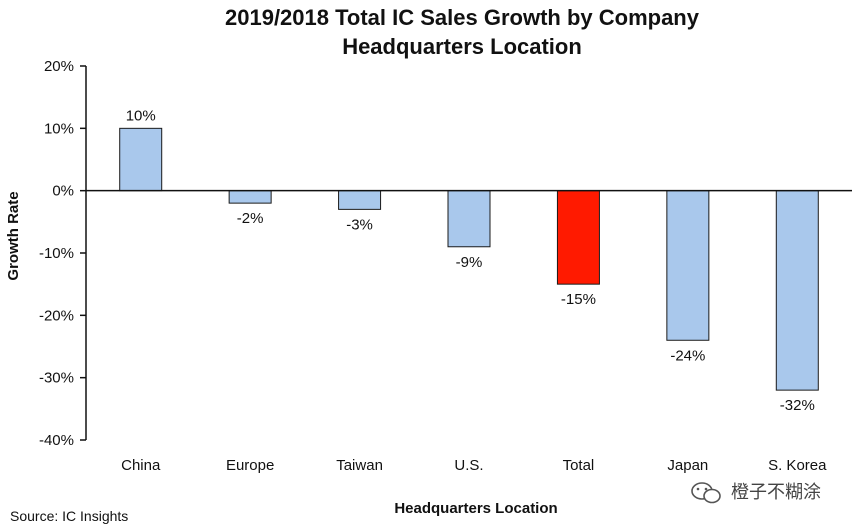  Describe the element at coordinates (69, 516) in the screenshot. I see `source-note: Source: IC Insights` at that location.